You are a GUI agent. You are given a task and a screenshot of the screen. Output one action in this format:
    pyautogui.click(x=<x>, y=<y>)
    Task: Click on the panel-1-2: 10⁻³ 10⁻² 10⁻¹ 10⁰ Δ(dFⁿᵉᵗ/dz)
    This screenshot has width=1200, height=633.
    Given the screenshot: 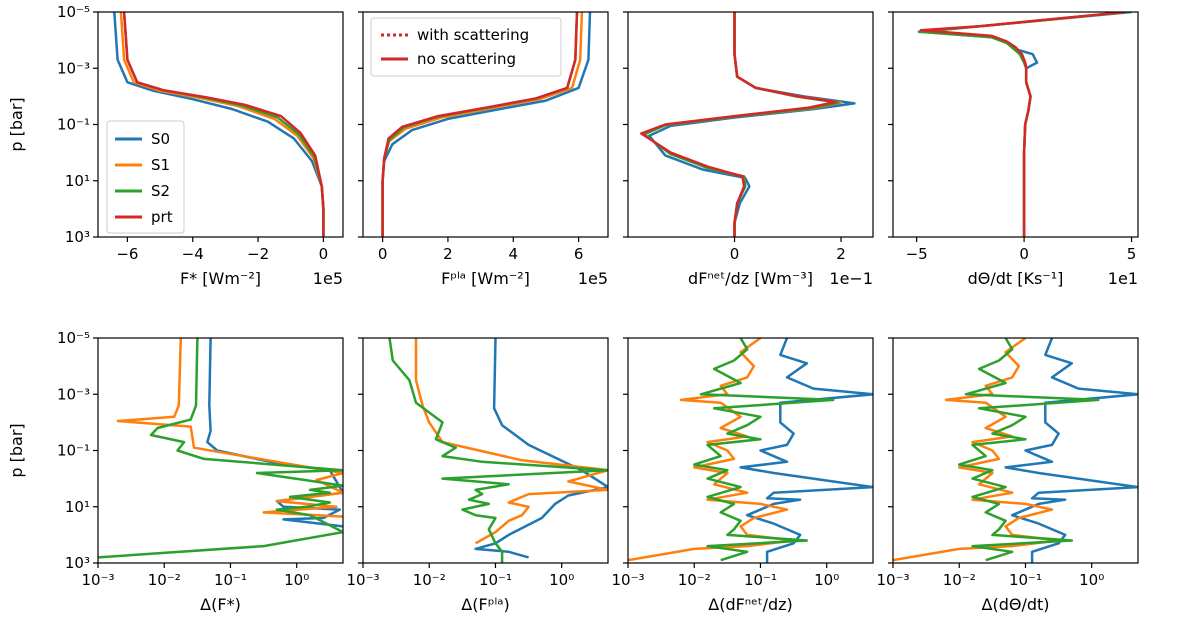 What is the action you would take?
    pyautogui.click(x=742, y=475)
    